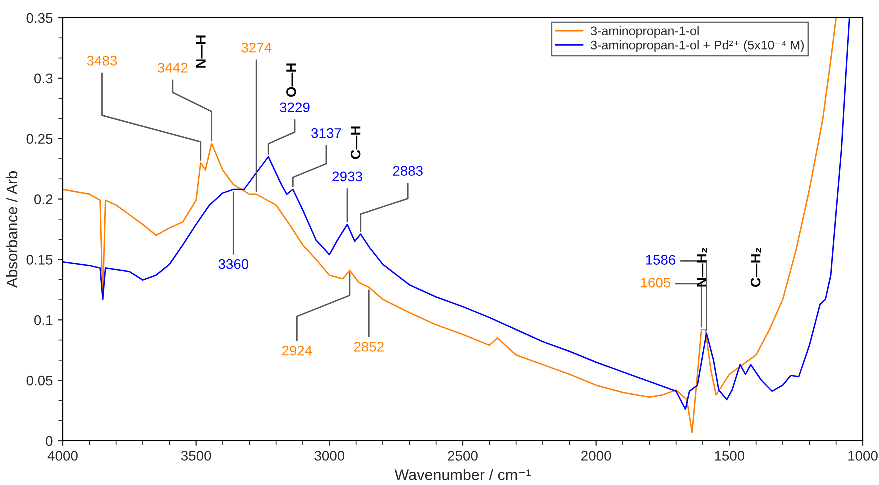  Describe the element at coordinates (645, 32) in the screenshot. I see `legend-label: 3-aminopropan-1-ol` at that location.